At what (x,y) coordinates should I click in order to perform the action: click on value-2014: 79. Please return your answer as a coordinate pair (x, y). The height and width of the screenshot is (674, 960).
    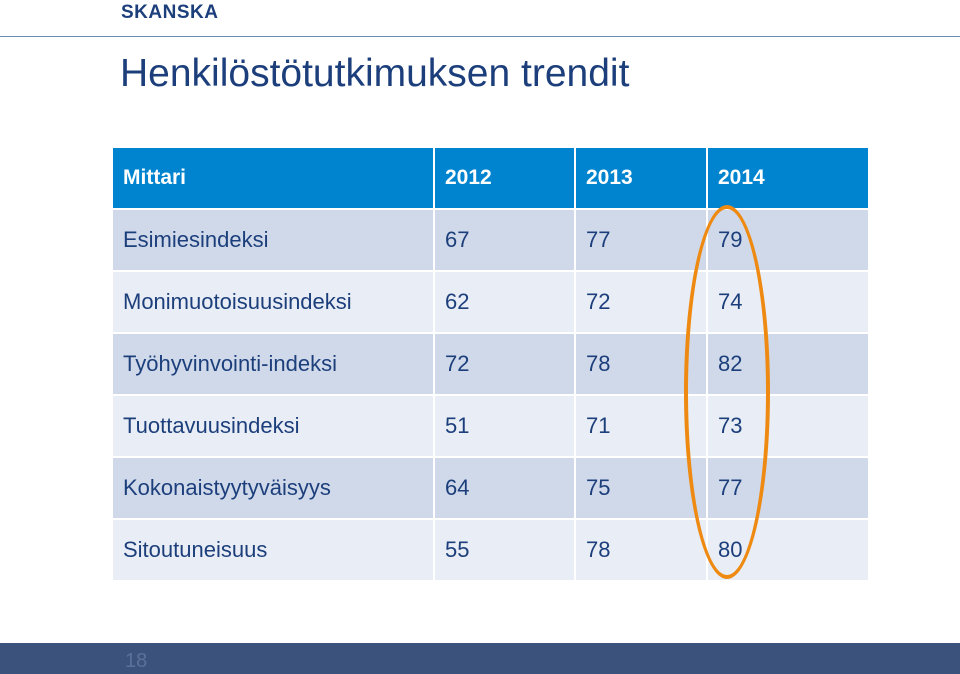
    Looking at the image, I should click on (788, 241).